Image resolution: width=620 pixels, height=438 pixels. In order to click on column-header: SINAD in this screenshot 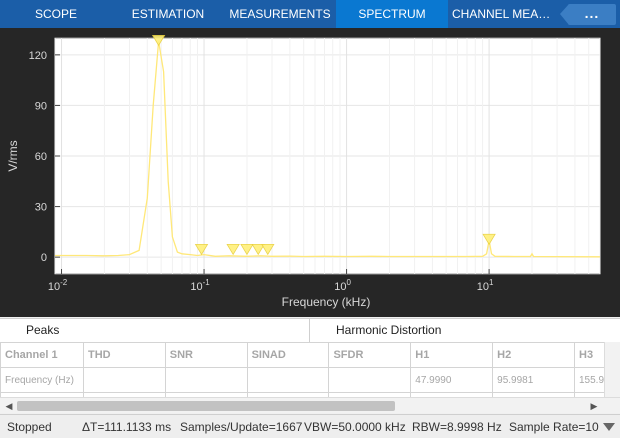, I will do `click(288, 355)`.